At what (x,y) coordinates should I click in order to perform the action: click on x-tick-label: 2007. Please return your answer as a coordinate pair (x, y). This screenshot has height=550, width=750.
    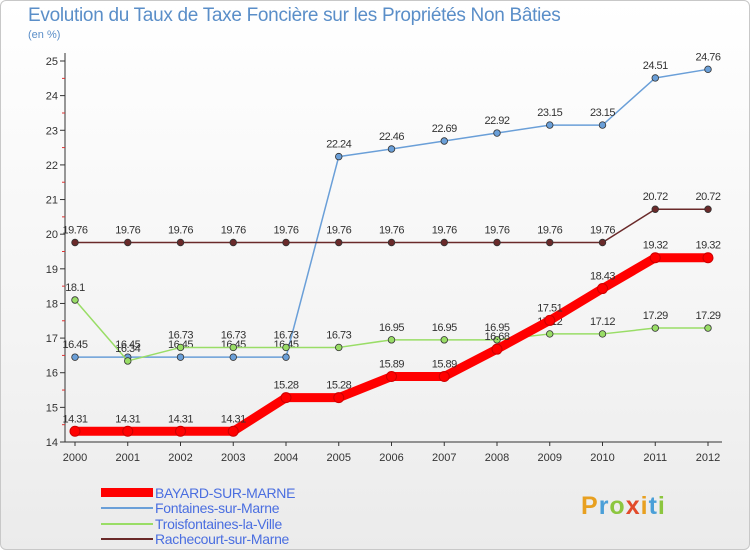
    Looking at the image, I should click on (444, 458).